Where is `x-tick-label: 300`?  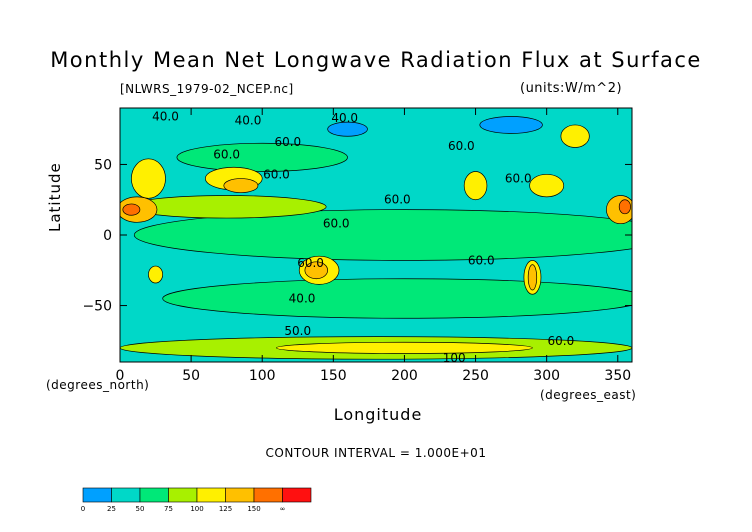 x-tick-label: 300 is located at coordinates (546, 376).